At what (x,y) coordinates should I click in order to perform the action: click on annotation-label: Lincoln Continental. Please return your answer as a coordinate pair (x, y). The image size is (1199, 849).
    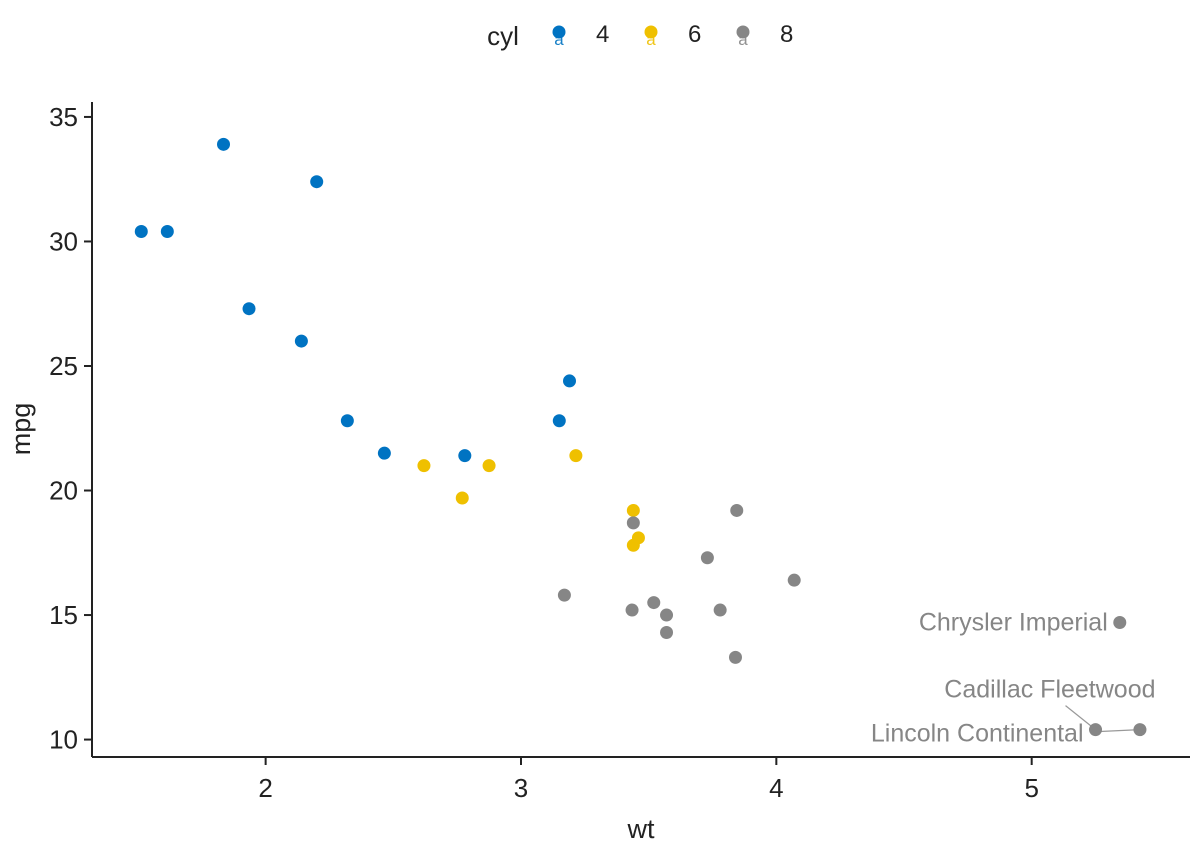
    Looking at the image, I should click on (977, 734).